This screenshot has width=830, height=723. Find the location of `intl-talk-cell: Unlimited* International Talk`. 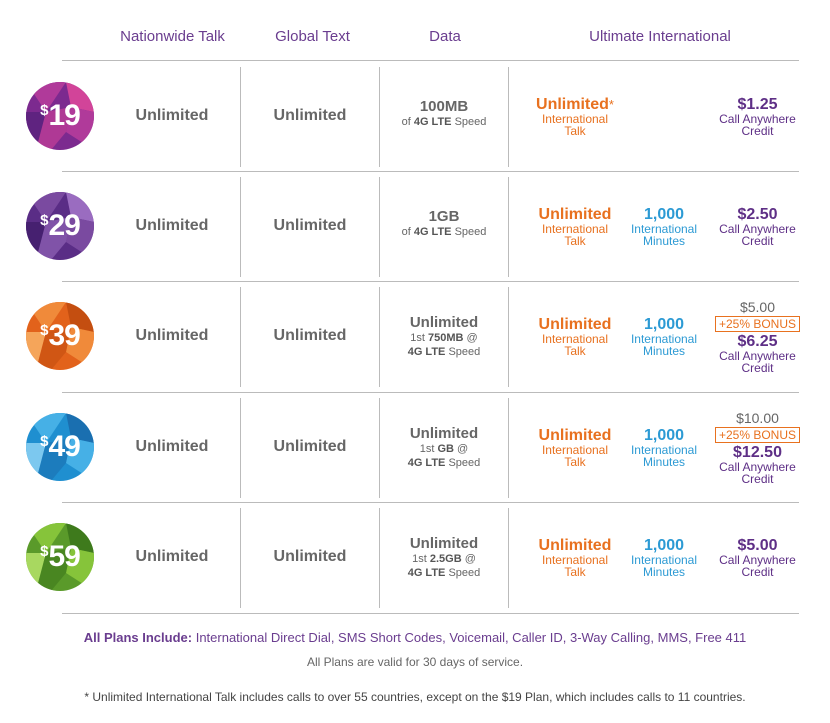

intl-talk-cell: Unlimited* International Talk is located at coordinates (575, 117).